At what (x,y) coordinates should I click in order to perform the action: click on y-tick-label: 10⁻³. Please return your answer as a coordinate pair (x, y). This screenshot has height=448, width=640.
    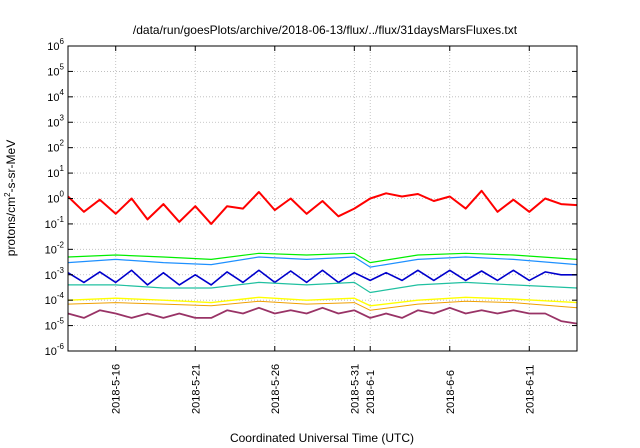
    Looking at the image, I should click on (55, 274).